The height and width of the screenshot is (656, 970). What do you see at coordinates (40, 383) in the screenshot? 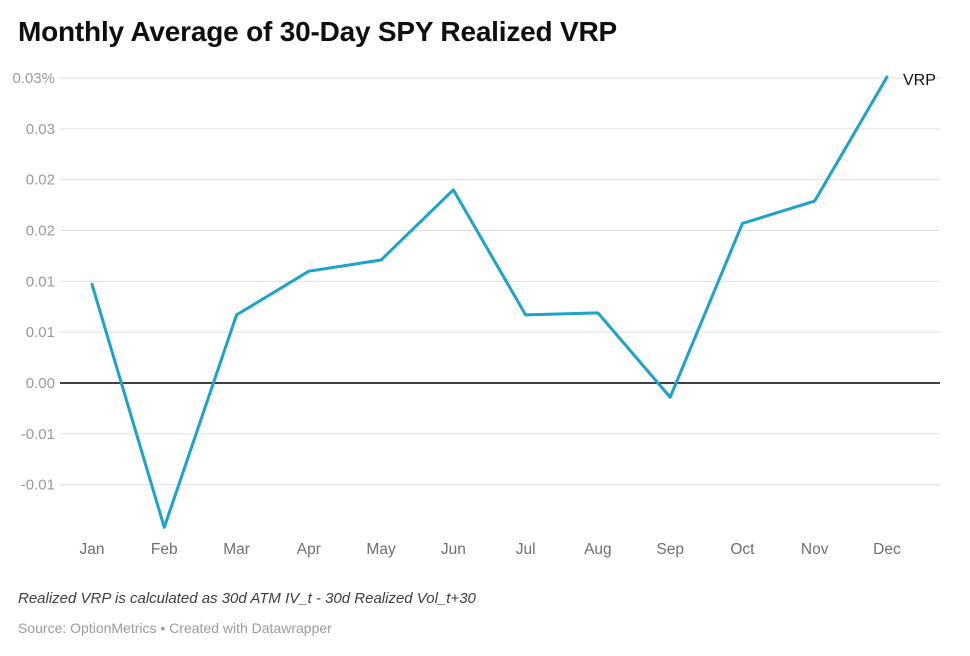
I see `y-tick-label: 0.00` at bounding box center [40, 383].